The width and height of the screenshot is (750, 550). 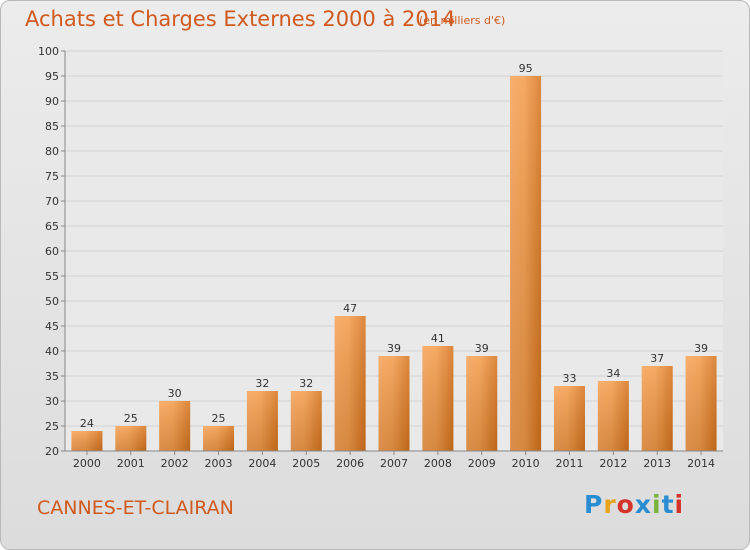 What do you see at coordinates (52, 201) in the screenshot?
I see `y-tick-label: 70` at bounding box center [52, 201].